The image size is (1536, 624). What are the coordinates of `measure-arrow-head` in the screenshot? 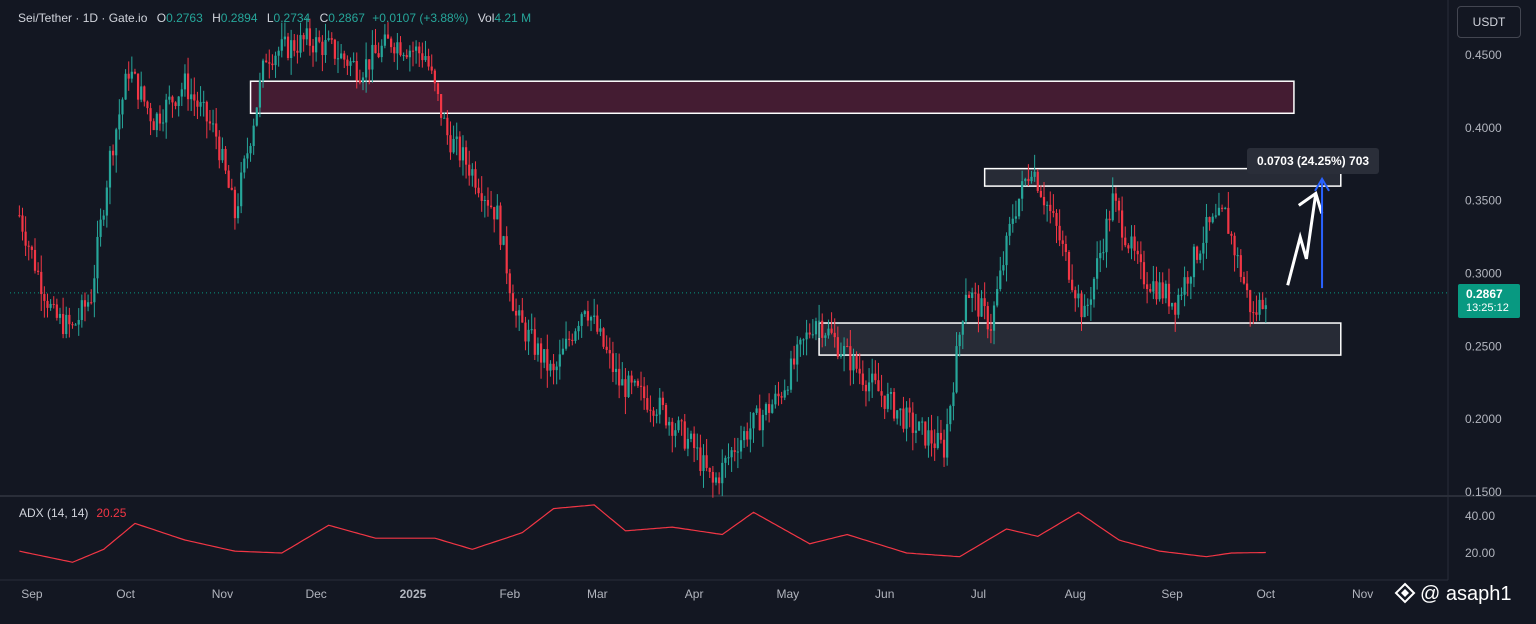 It's located at (1322, 184).